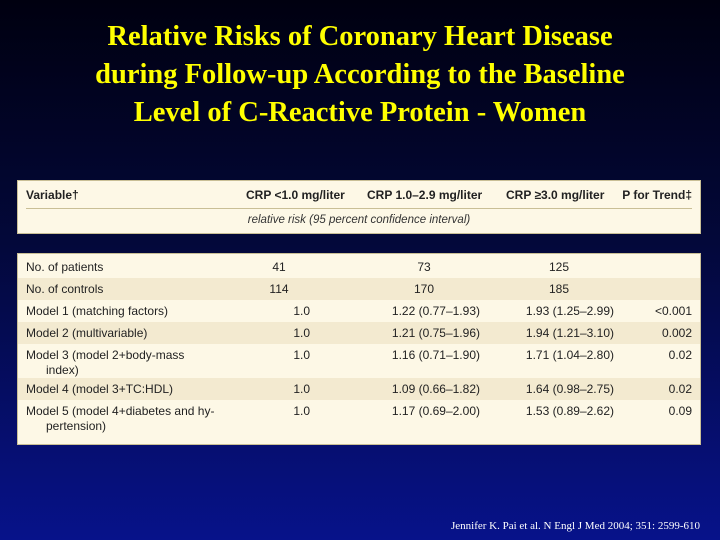 This screenshot has width=720, height=540. I want to click on row-label: No. of patients, so click(65, 267).